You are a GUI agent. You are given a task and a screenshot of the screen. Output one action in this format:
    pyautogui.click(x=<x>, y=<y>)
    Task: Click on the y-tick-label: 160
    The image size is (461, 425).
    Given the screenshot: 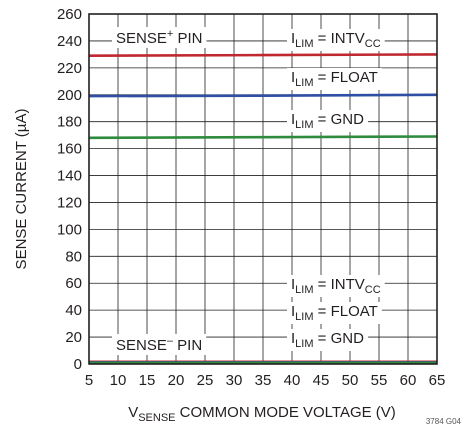 What is the action you would take?
    pyautogui.click(x=69, y=149)
    